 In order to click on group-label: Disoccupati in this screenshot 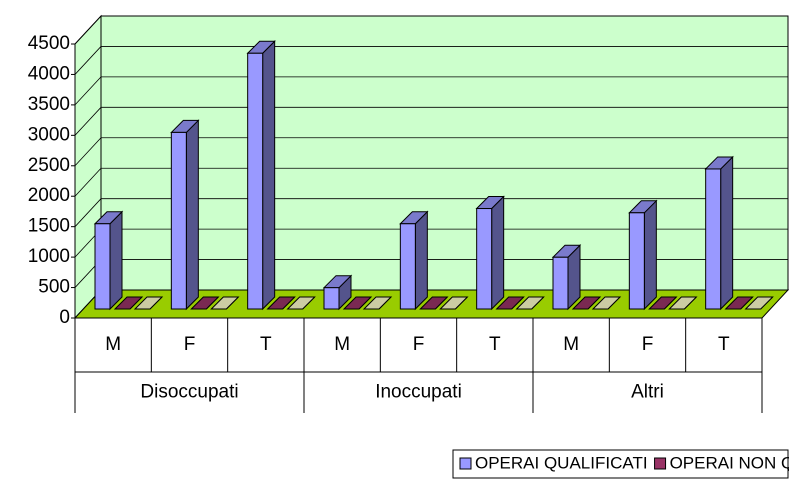, I will do `click(189, 392)`.